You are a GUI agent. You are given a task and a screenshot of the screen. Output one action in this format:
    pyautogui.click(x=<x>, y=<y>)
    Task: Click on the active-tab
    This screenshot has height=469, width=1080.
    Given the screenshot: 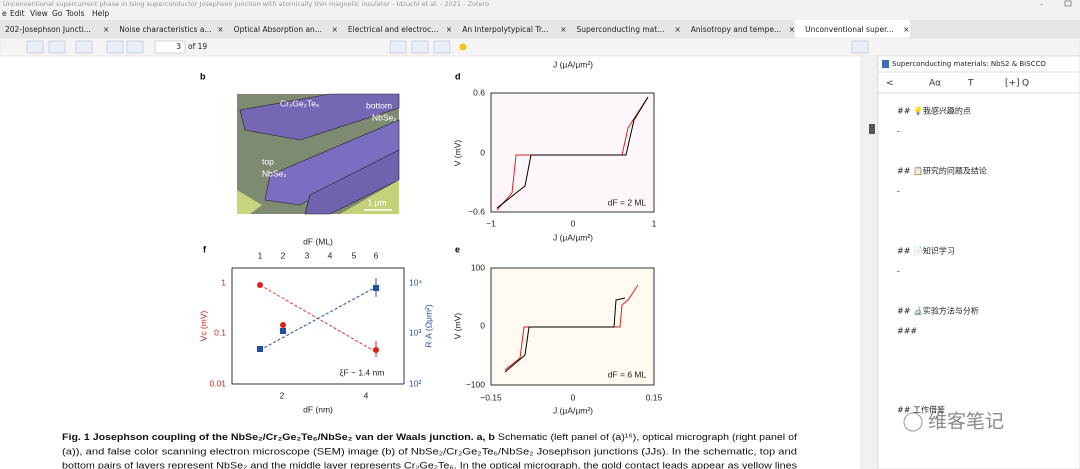 What is the action you would take?
    pyautogui.click(x=852, y=29)
    